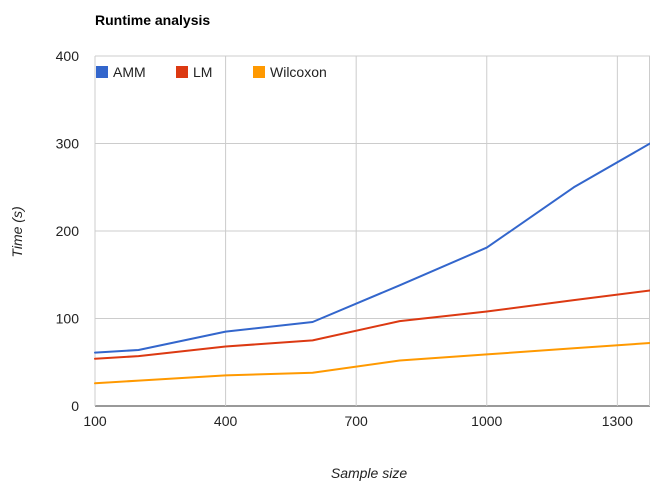  Describe the element at coordinates (617, 421) in the screenshot. I see `x-tick-label: 1300` at that location.